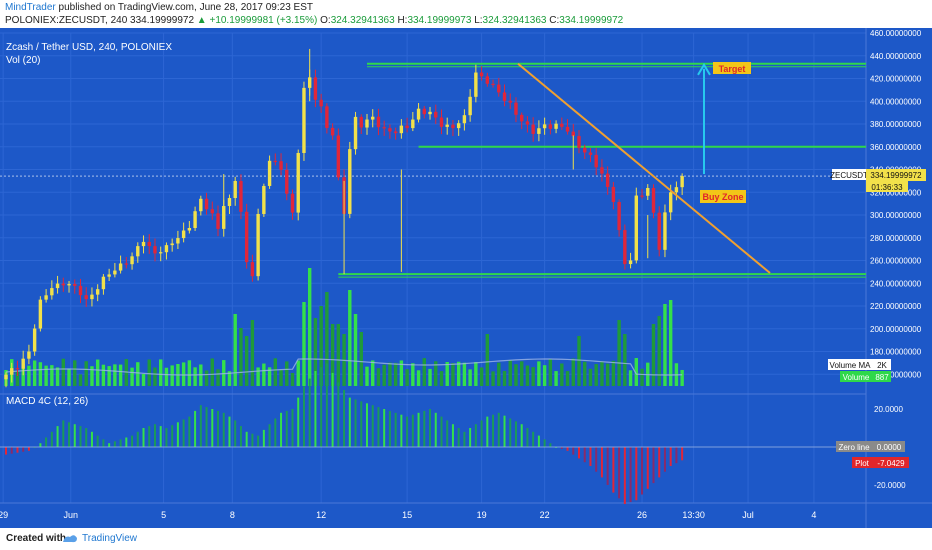 The image size is (932, 550). I want to click on price-tick-label: 220.00000000, so click(896, 306).